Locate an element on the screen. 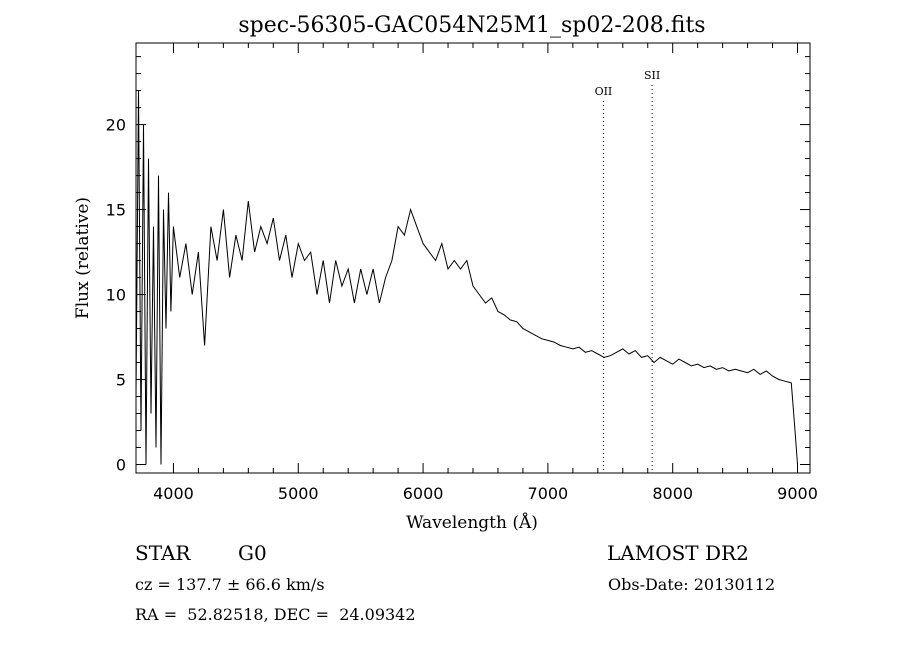 The image size is (900, 650). emission-line-markers: OII SII is located at coordinates (627, 271).